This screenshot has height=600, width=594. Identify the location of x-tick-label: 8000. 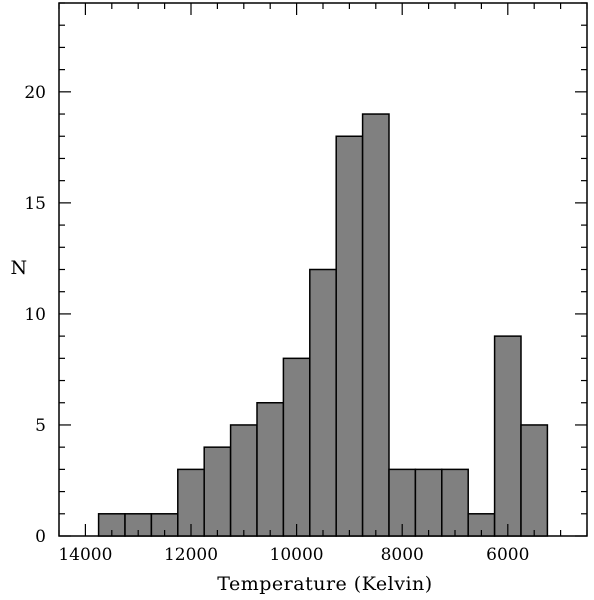
(402, 555).